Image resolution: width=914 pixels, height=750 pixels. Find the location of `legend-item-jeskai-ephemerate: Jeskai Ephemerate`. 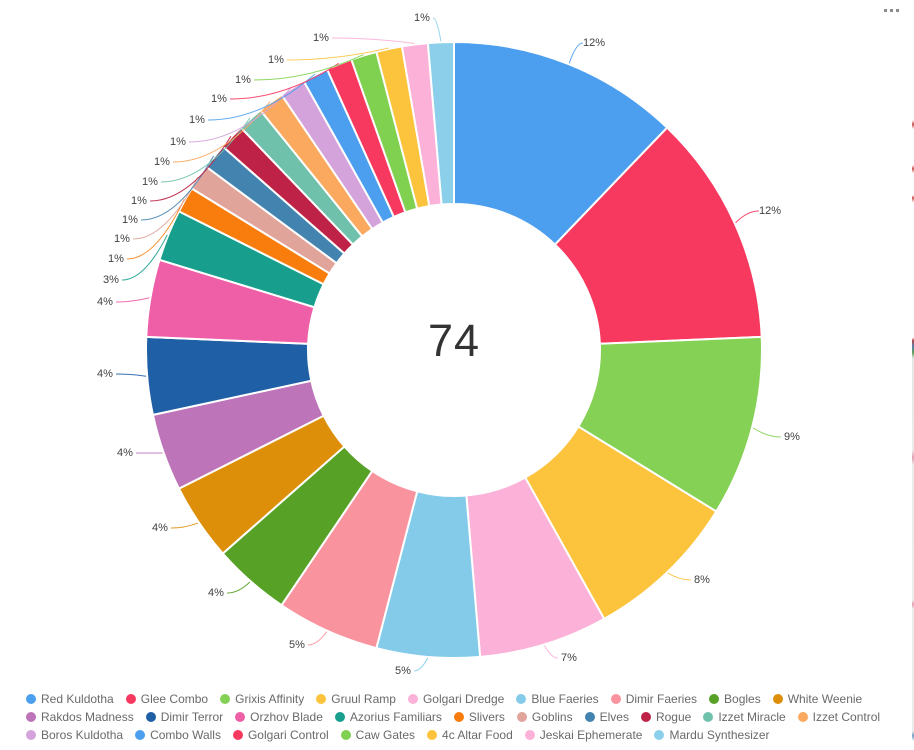

legend-item-jeskai-ephemerate: Jeskai Ephemerate is located at coordinates (583, 735).